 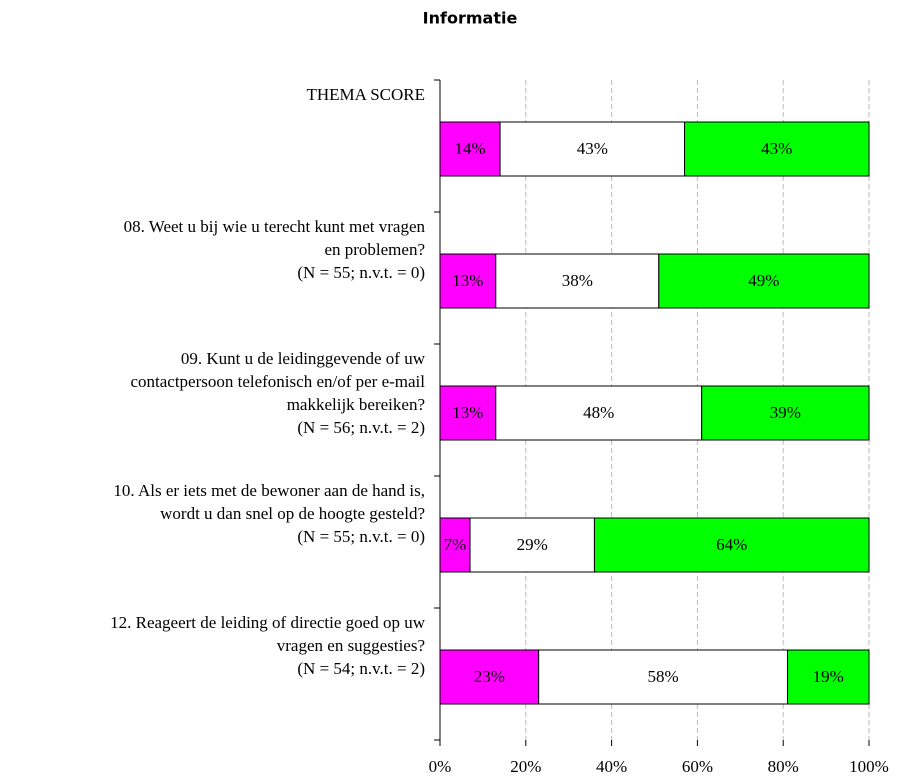 I want to click on category-label: (N = 54; n.v.t. = 2), so click(x=361, y=668).